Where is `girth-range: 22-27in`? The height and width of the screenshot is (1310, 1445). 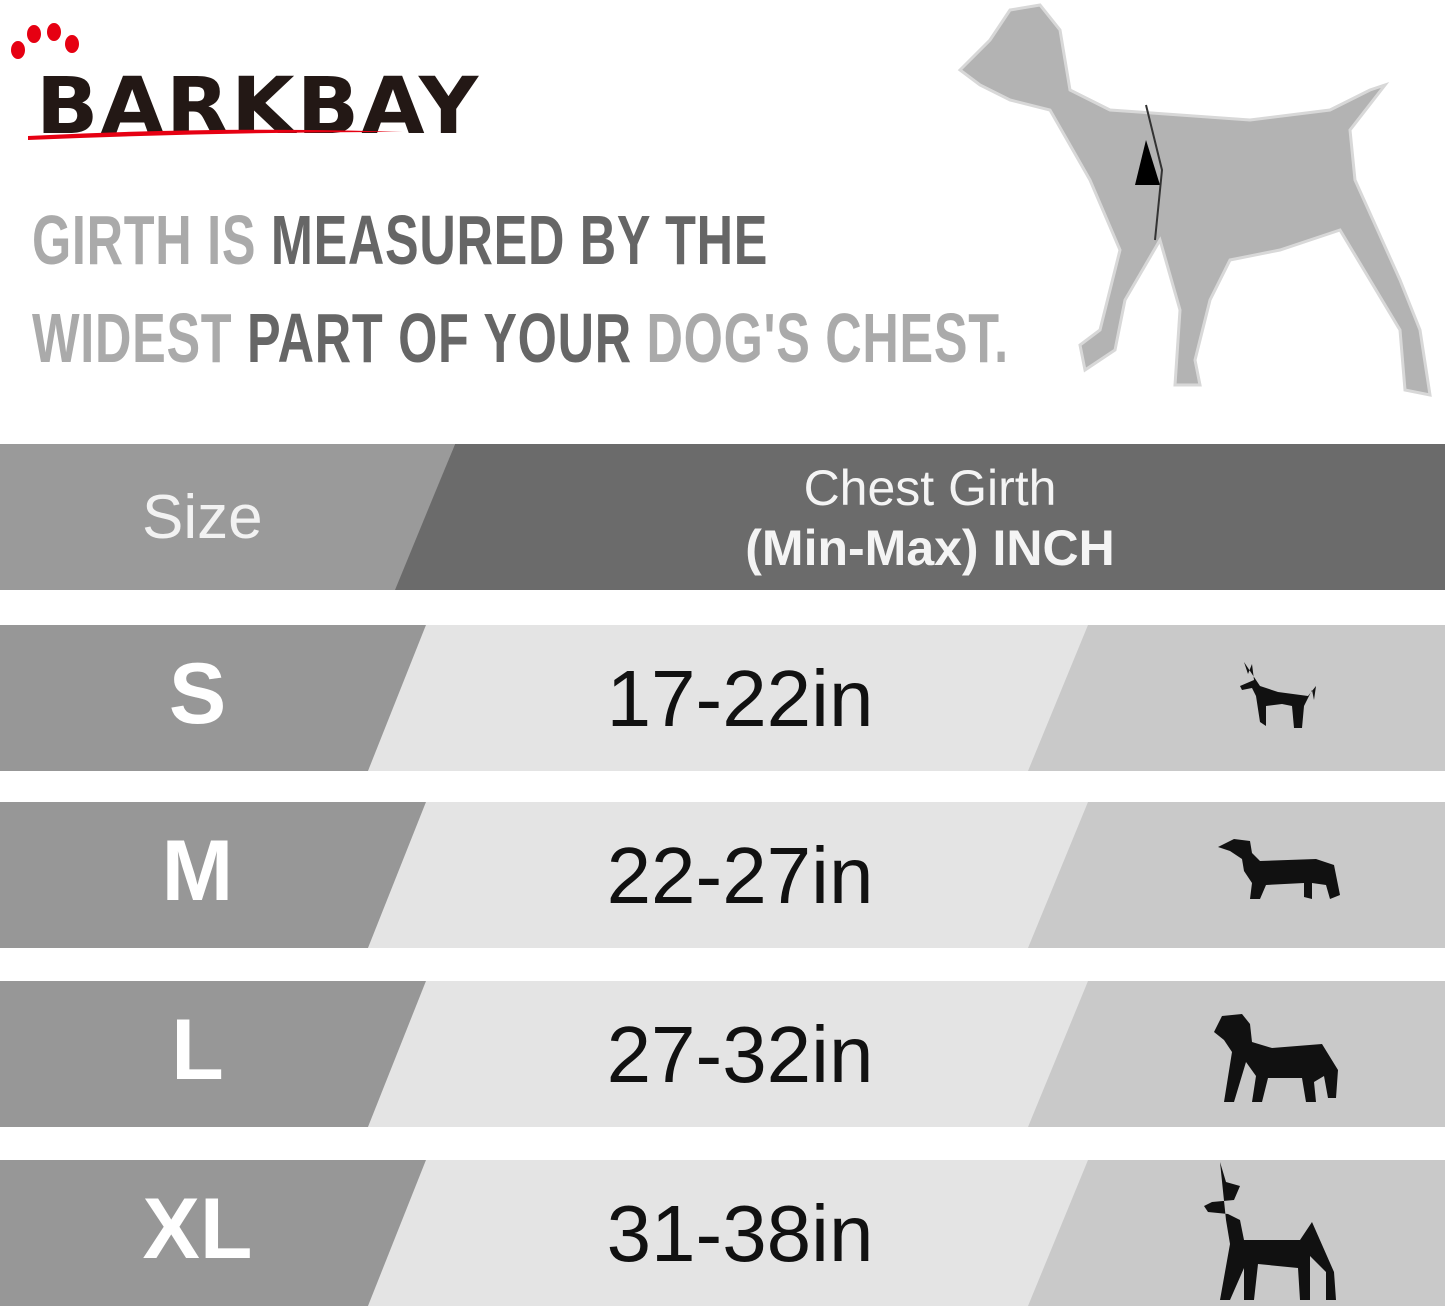
girth-range: 22-27in is located at coordinates (740, 875).